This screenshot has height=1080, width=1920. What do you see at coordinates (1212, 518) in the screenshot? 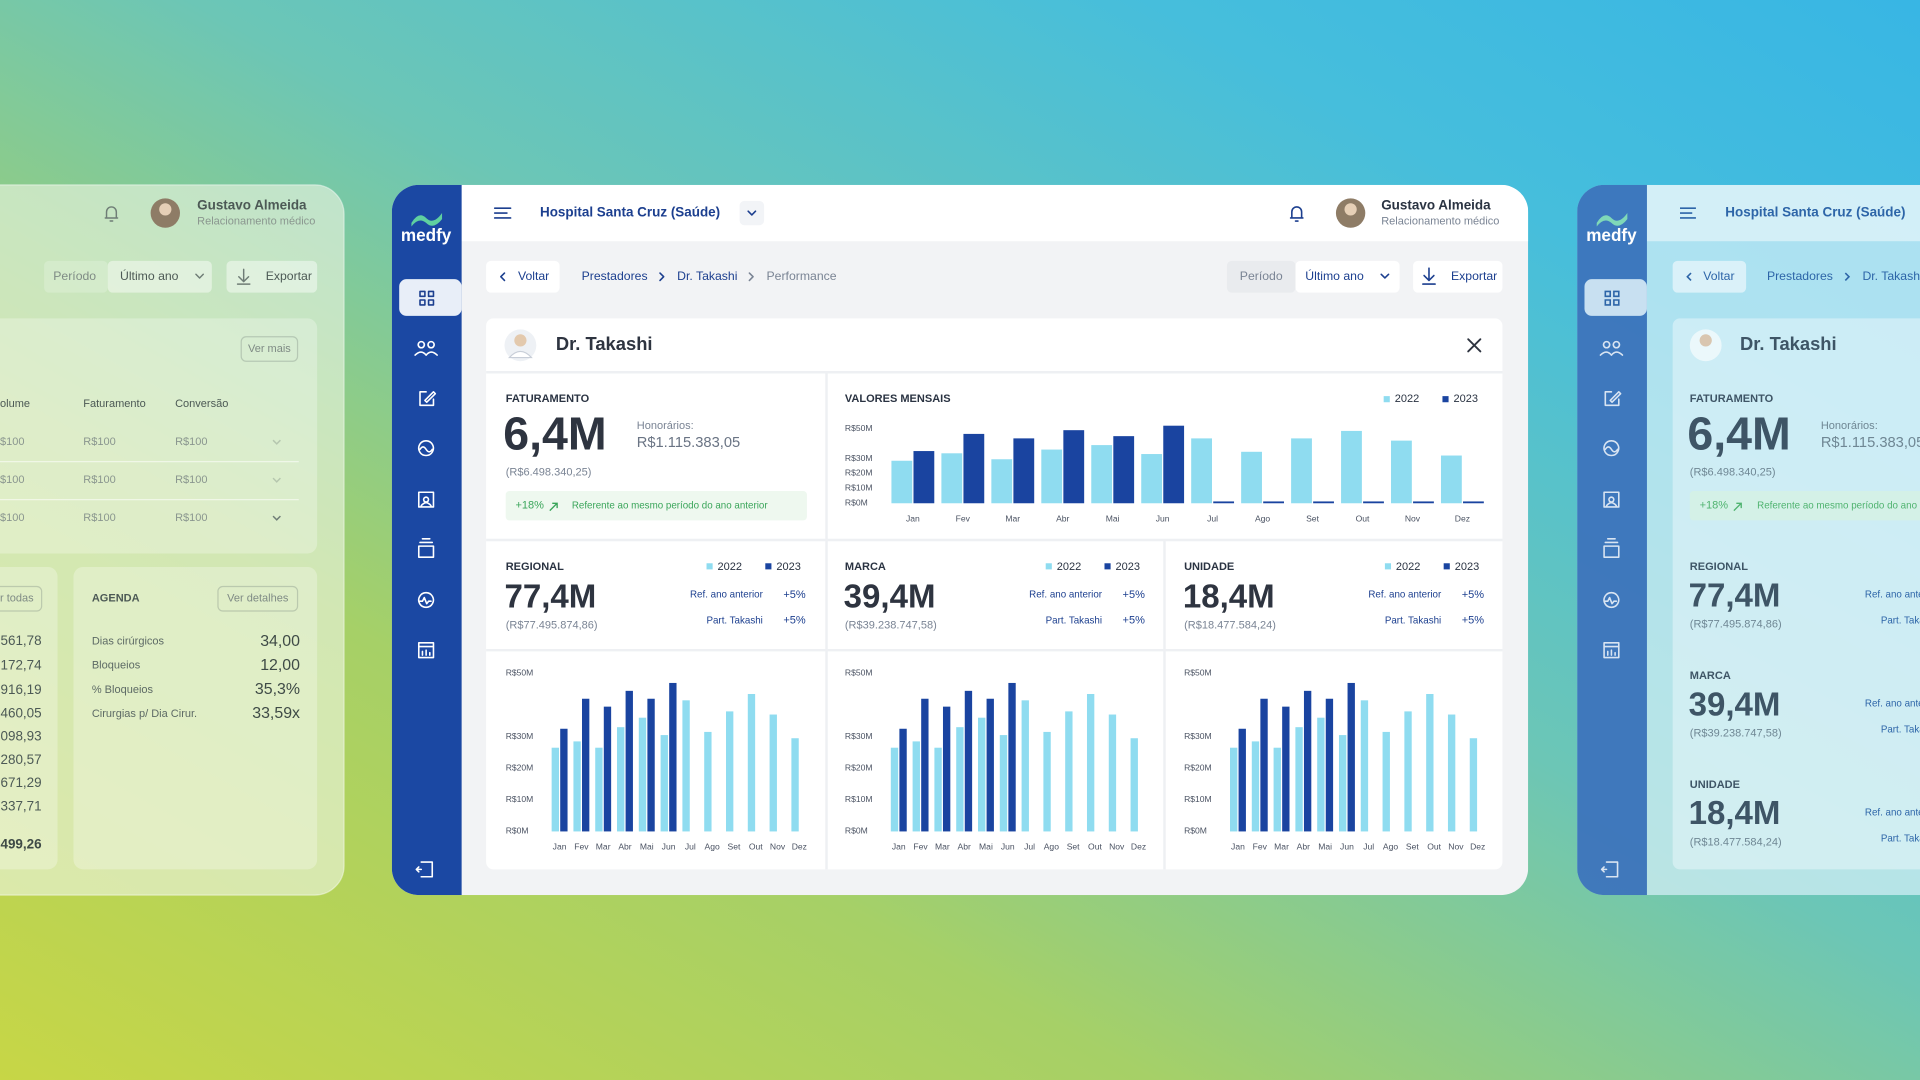
I see `x-tick-label: Jul` at bounding box center [1212, 518].